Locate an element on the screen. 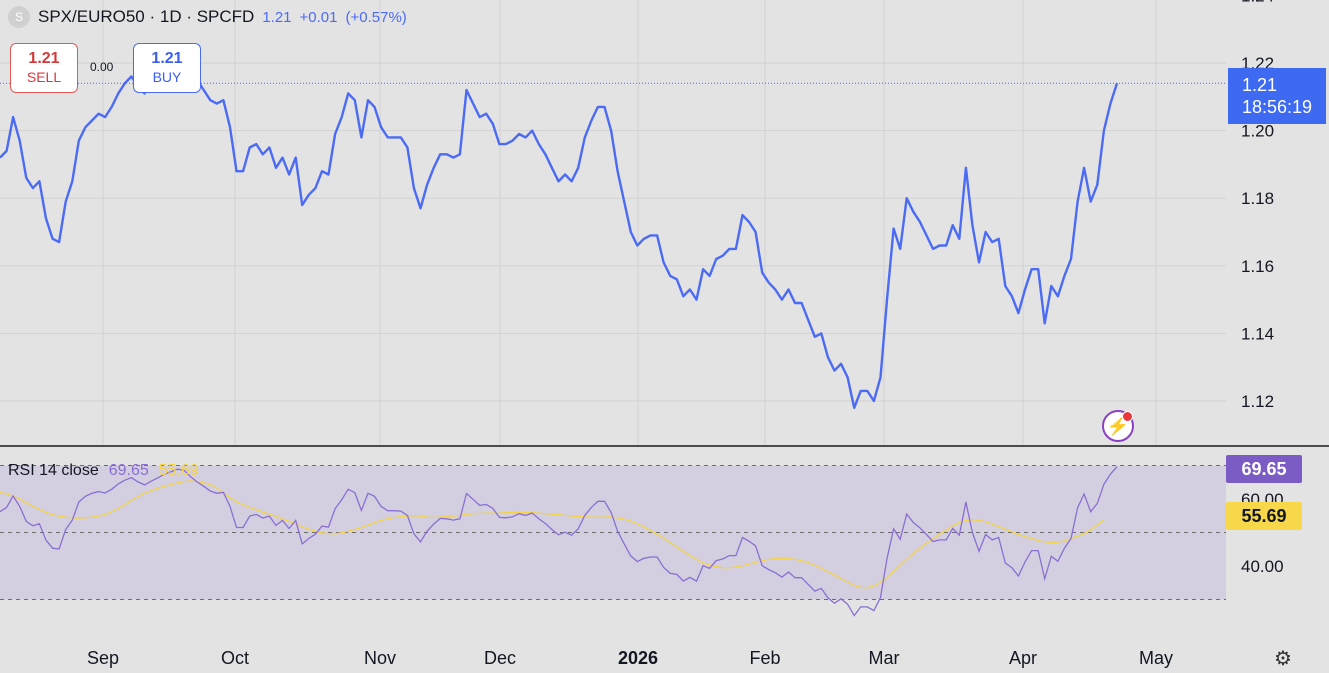  time-tick-label: May is located at coordinates (1156, 658).